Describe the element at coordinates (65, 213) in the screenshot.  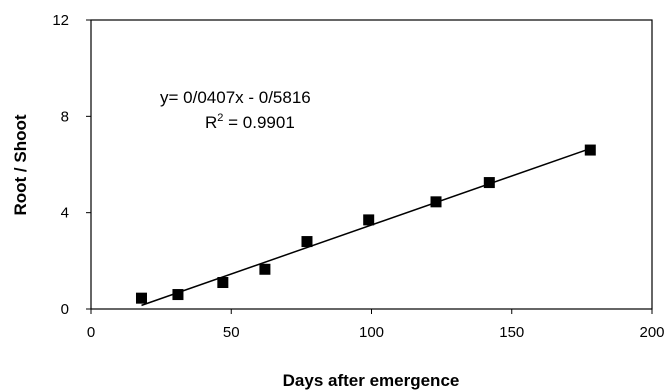
I see `y-tick-label: 4` at that location.